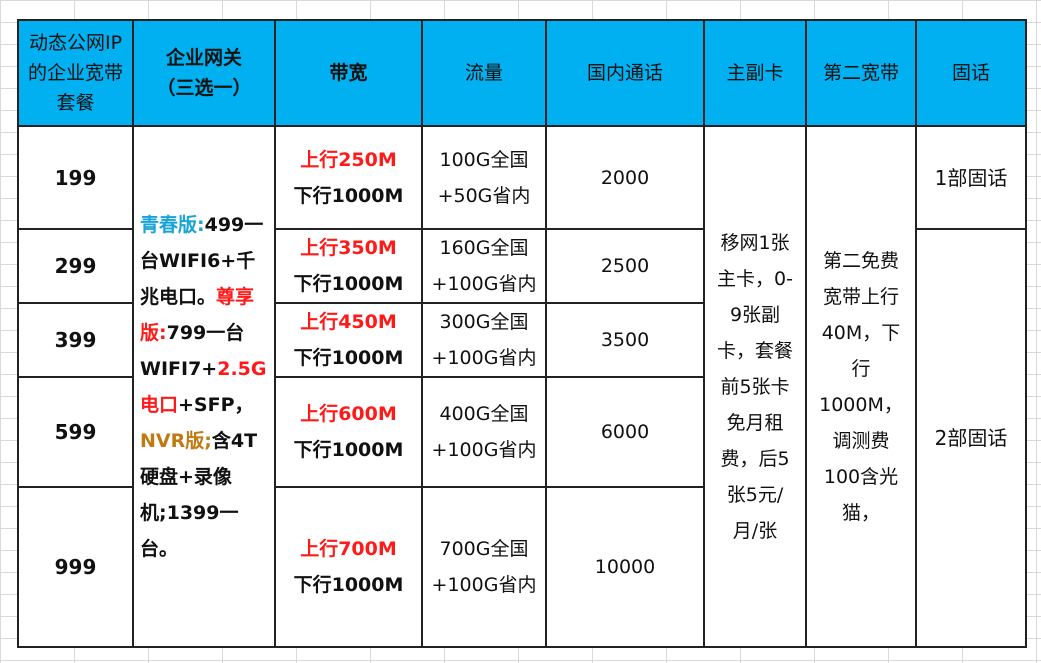 This screenshot has width=1041, height=663. Describe the element at coordinates (75, 567) in the screenshot. I see `price-cell: 999` at that location.